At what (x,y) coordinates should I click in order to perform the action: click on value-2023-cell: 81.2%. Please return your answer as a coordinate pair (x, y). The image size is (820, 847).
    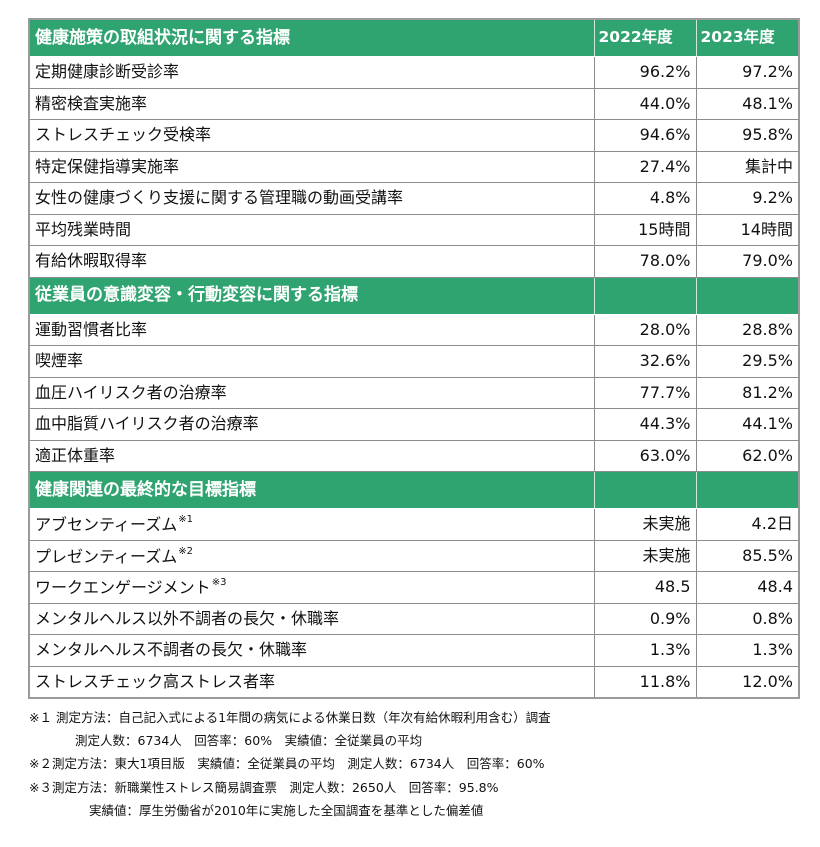
    Looking at the image, I should click on (747, 392).